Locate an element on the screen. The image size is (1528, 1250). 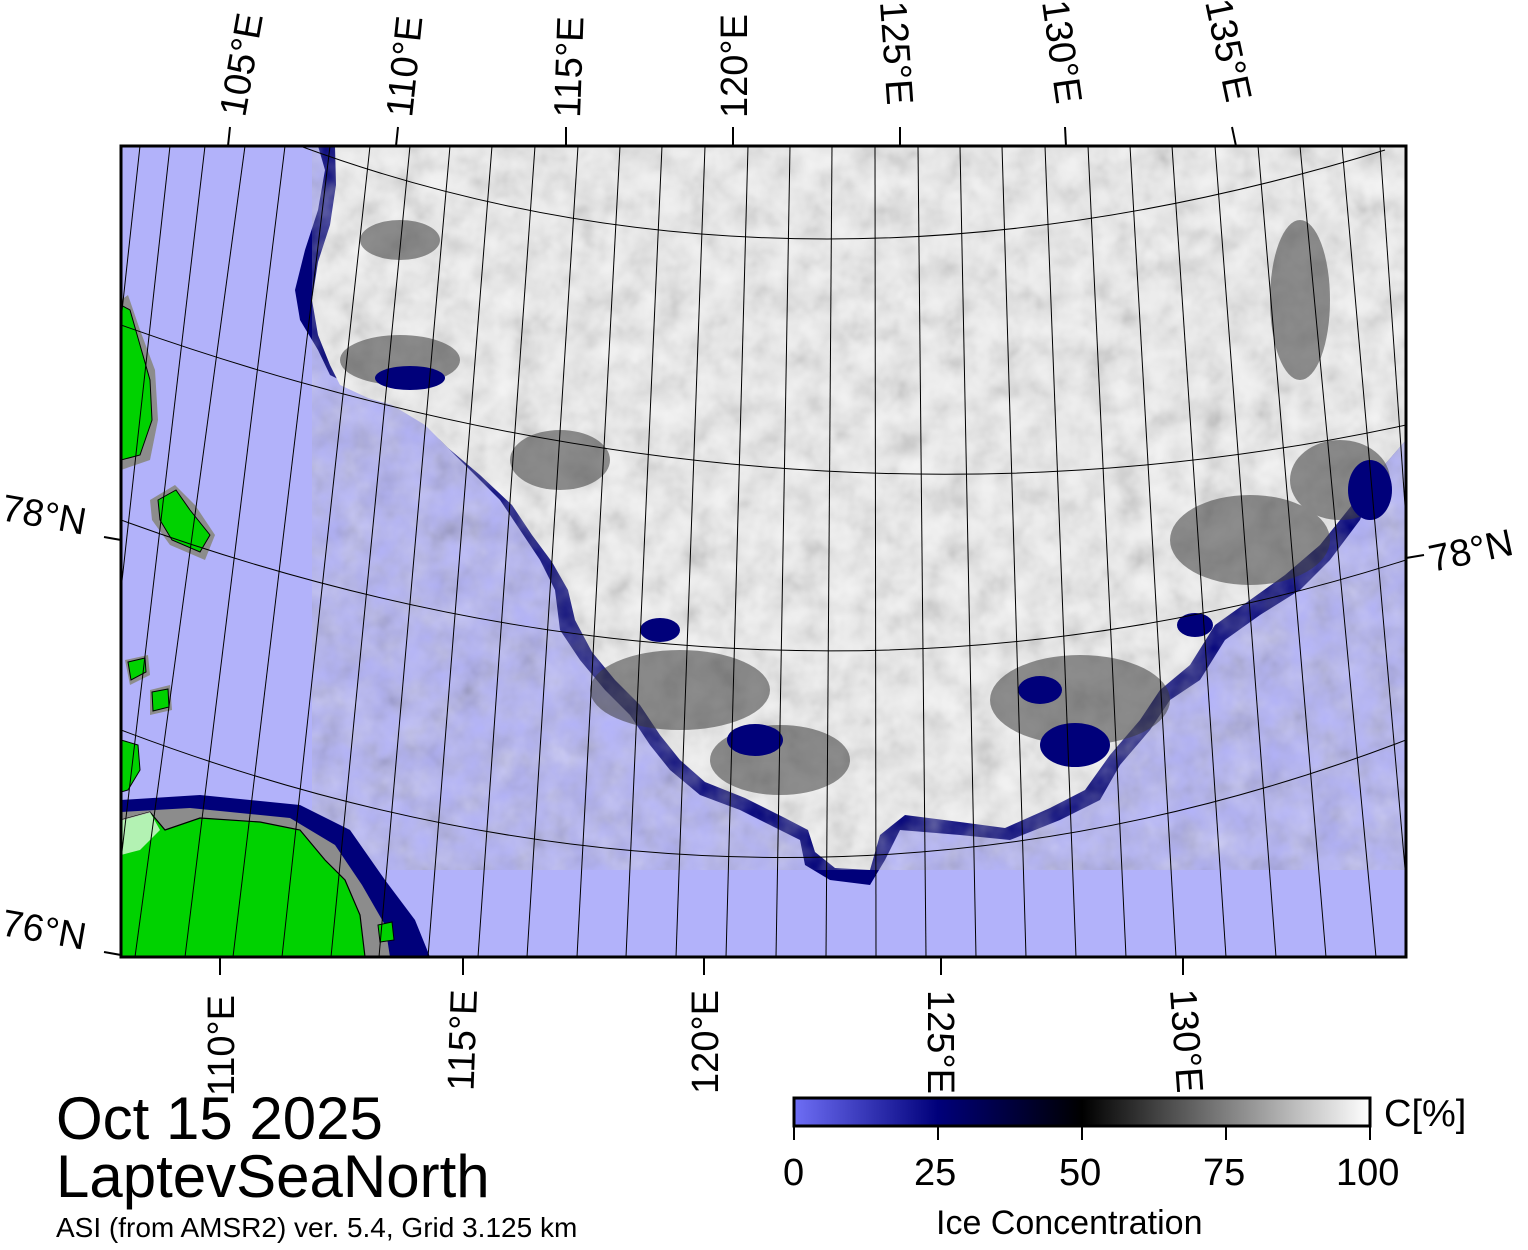
colorbar-unit: C[%] is located at coordinates (1425, 1114).